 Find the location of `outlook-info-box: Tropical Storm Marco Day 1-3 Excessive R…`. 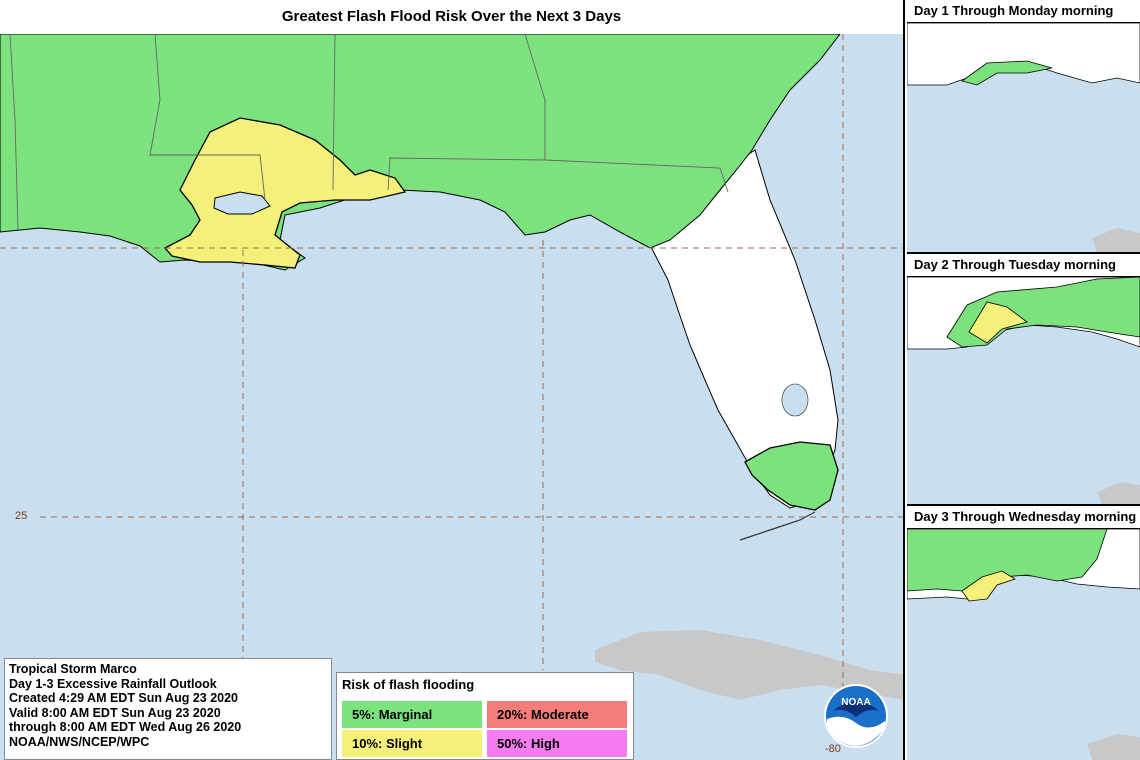

outlook-info-box: Tropical Storm Marco Day 1-3 Excessive R… is located at coordinates (168, 709).